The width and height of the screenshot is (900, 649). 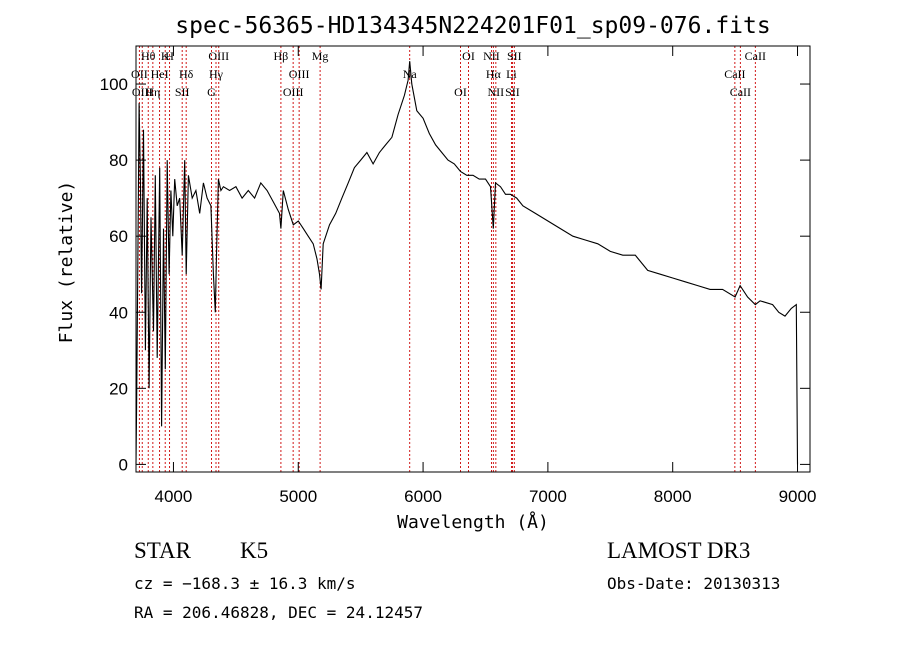 What do you see at coordinates (798, 496) in the screenshot?
I see `x-tick-label: 9000` at bounding box center [798, 496].